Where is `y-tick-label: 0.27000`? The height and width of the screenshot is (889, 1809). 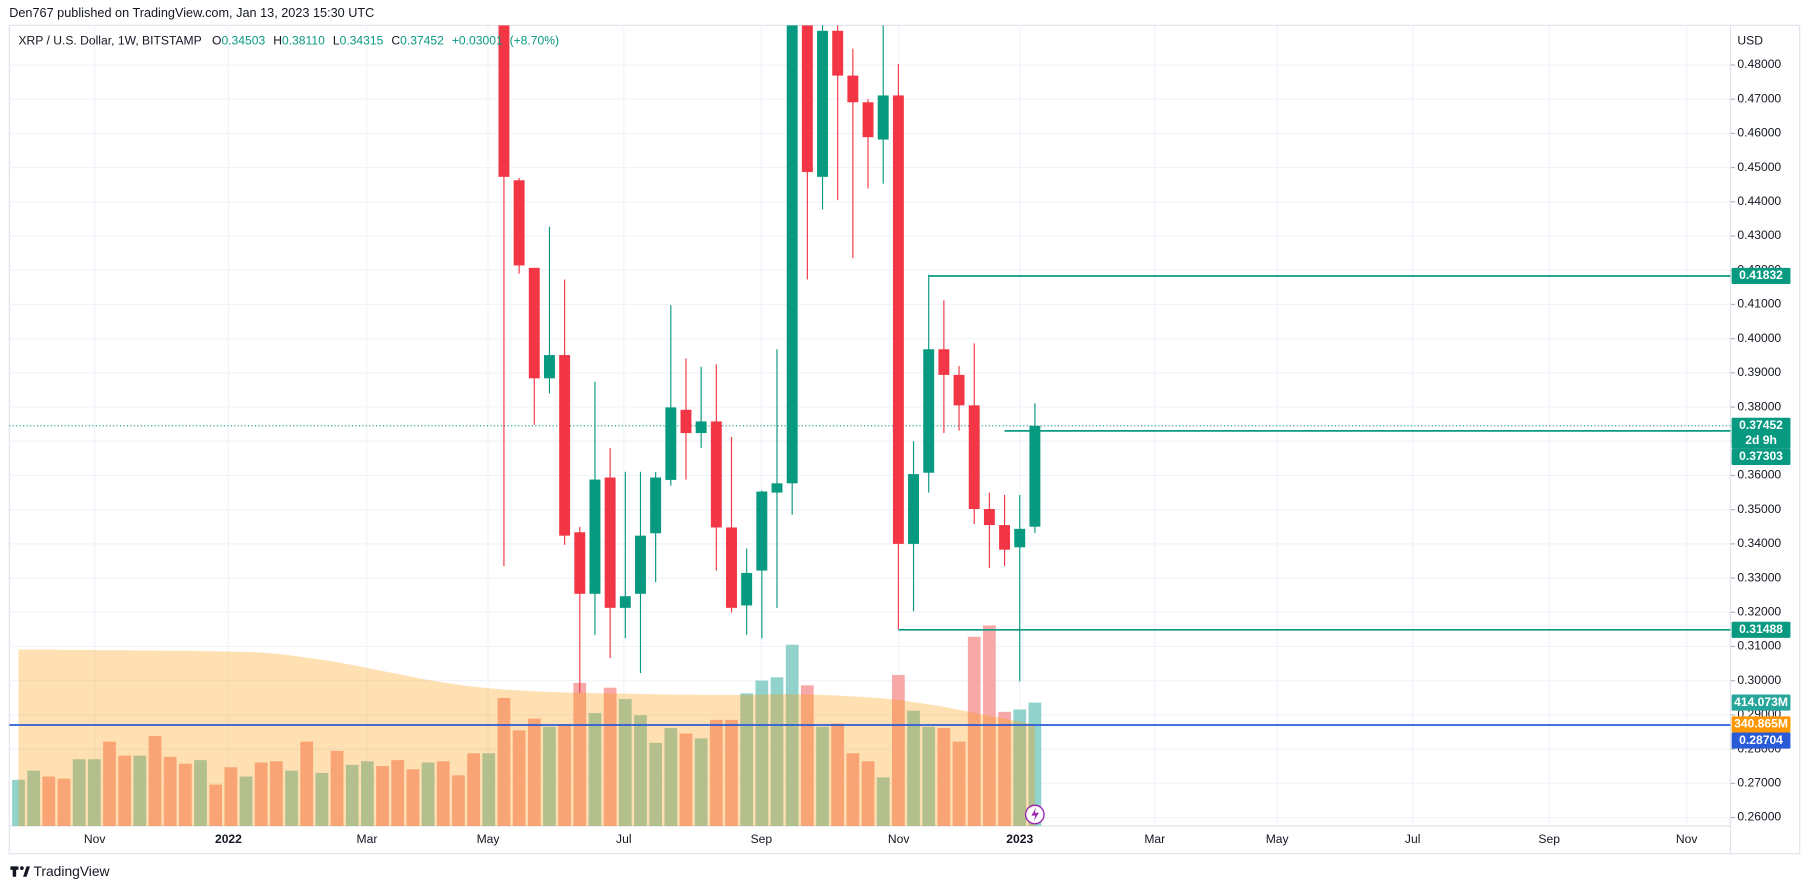
y-tick-label: 0.27000 is located at coordinates (1759, 783).